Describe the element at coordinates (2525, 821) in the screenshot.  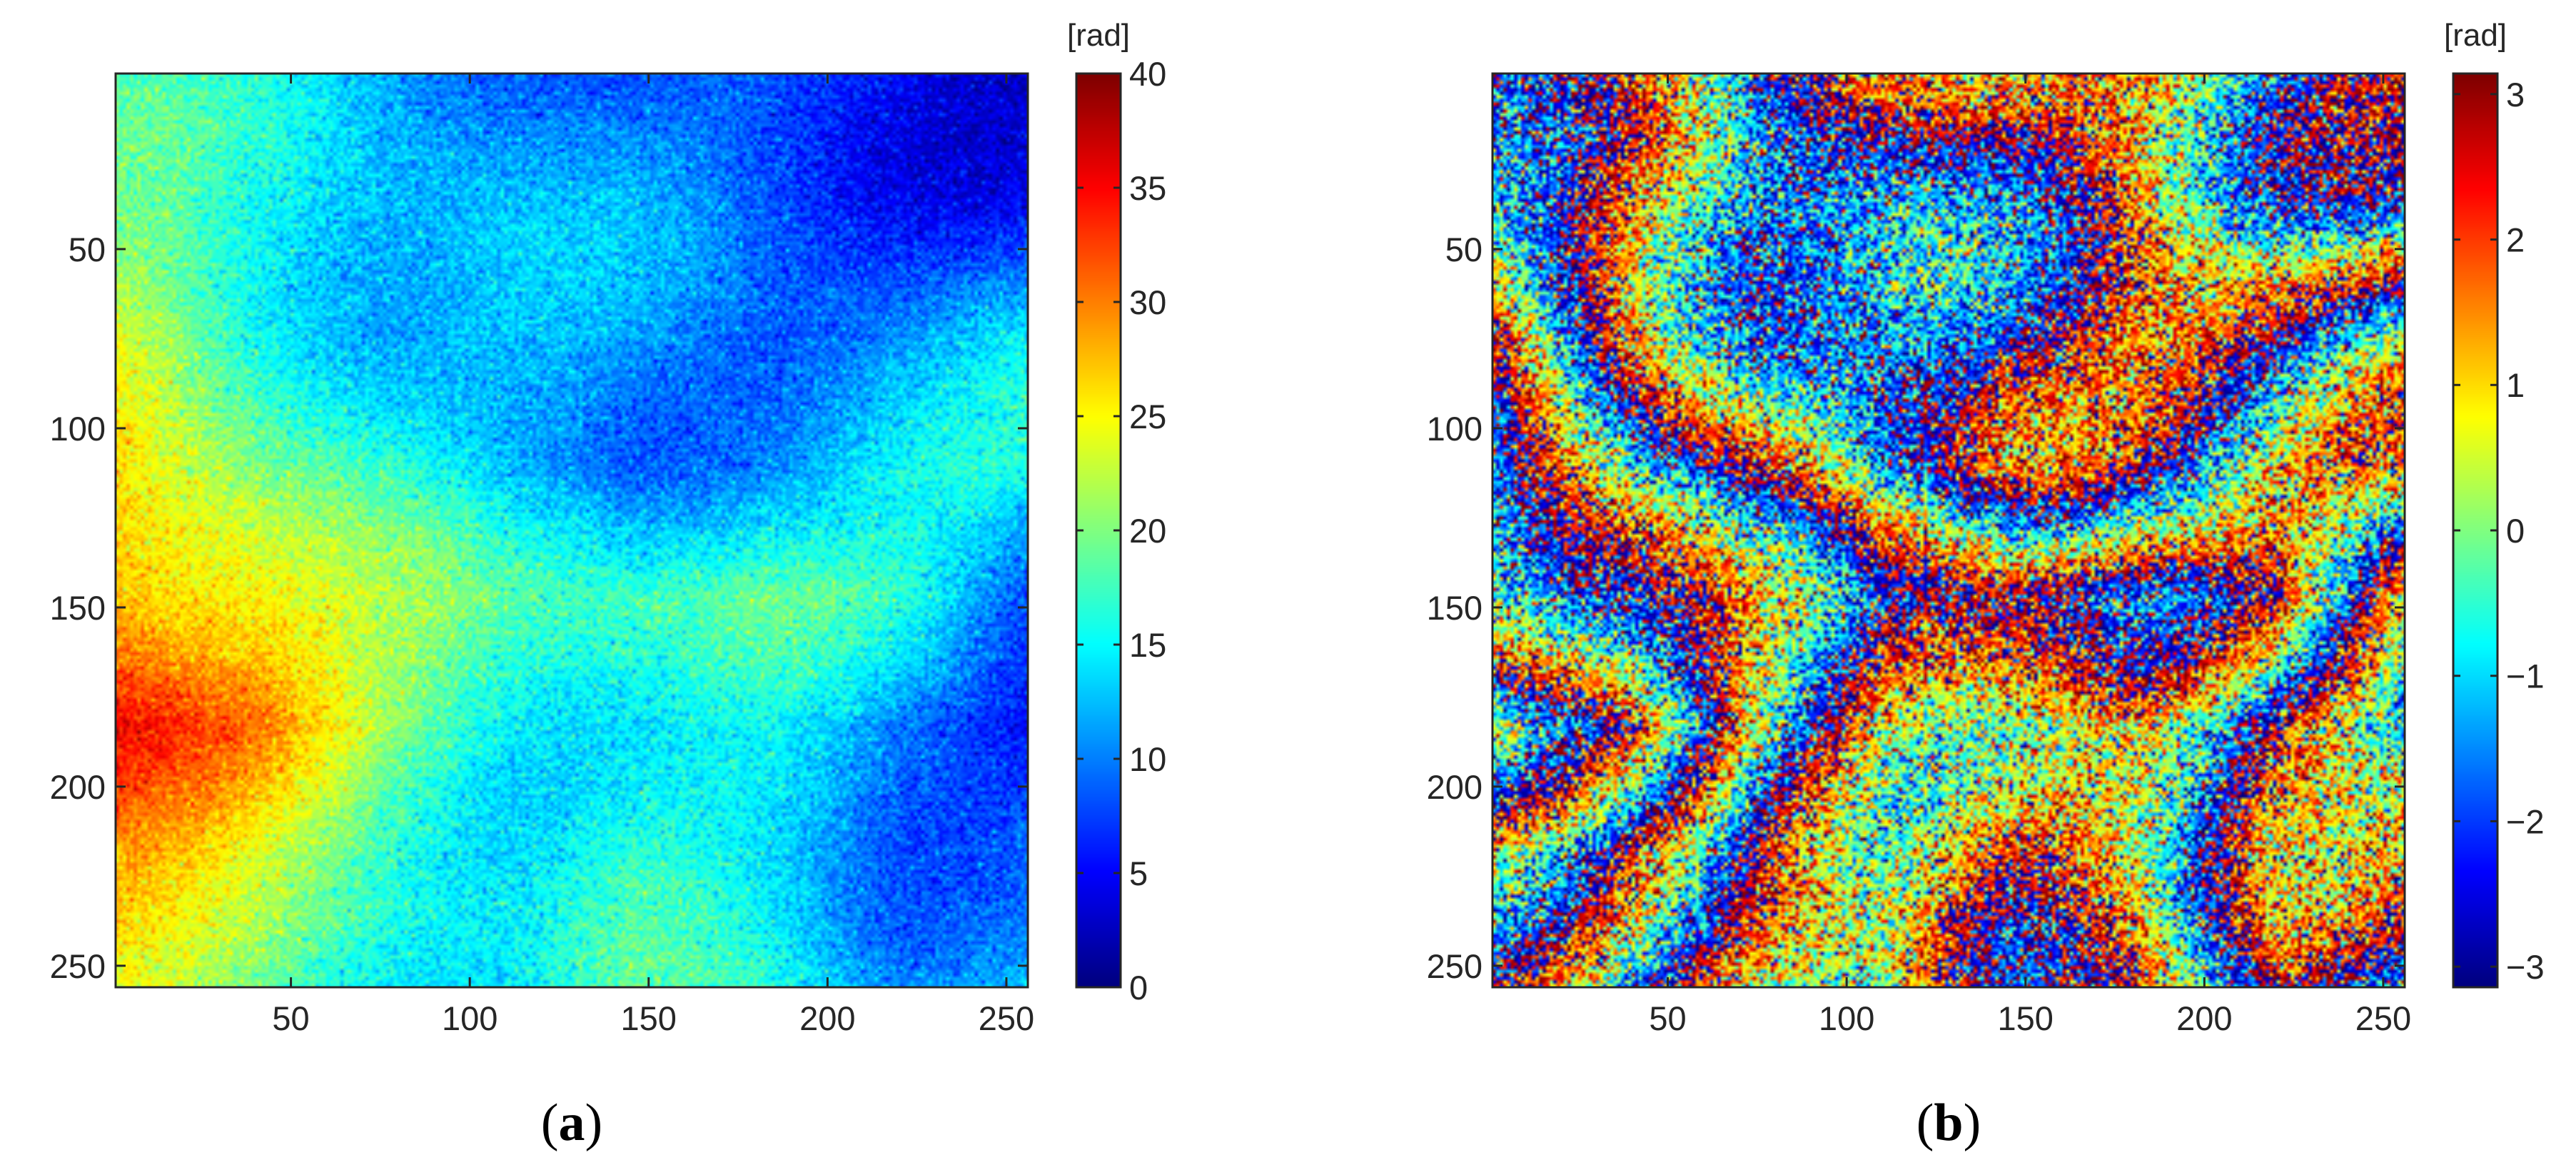
I see `colorbar-tick-label: −2` at that location.